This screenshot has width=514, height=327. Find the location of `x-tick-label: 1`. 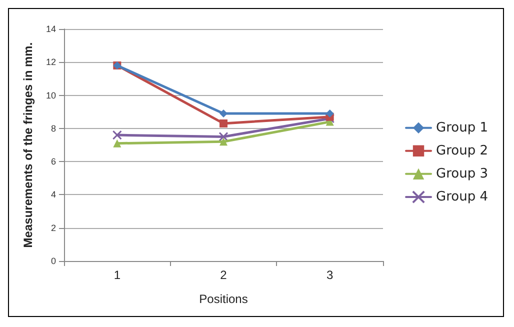

x-tick-label: 1 is located at coordinates (117, 275).